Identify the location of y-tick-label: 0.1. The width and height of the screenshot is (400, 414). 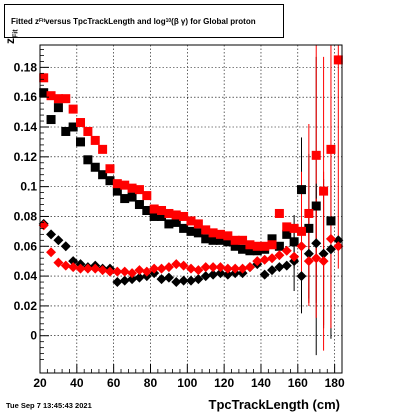
(28, 187).